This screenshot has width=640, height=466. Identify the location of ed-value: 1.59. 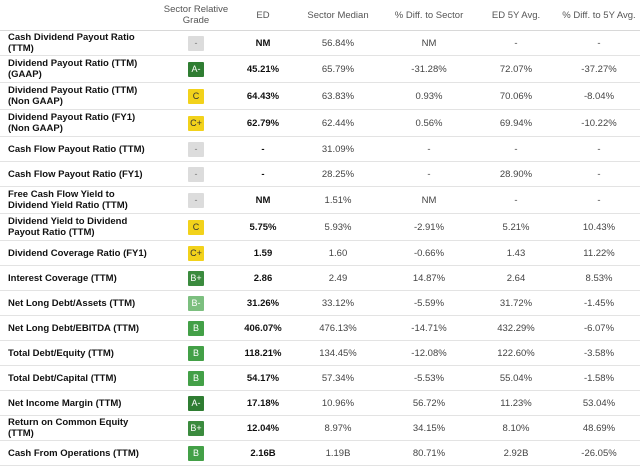
(263, 253).